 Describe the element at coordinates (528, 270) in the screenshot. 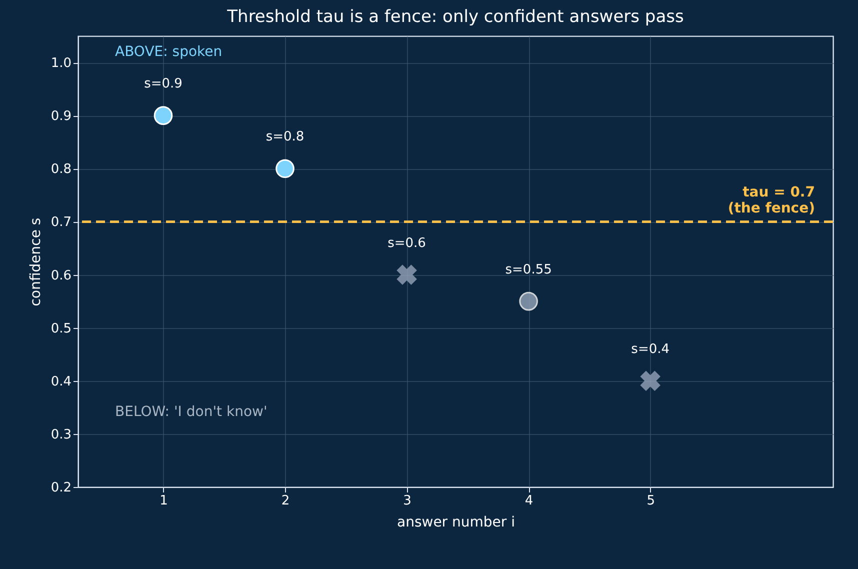

I see `data-label: s=0.55` at that location.